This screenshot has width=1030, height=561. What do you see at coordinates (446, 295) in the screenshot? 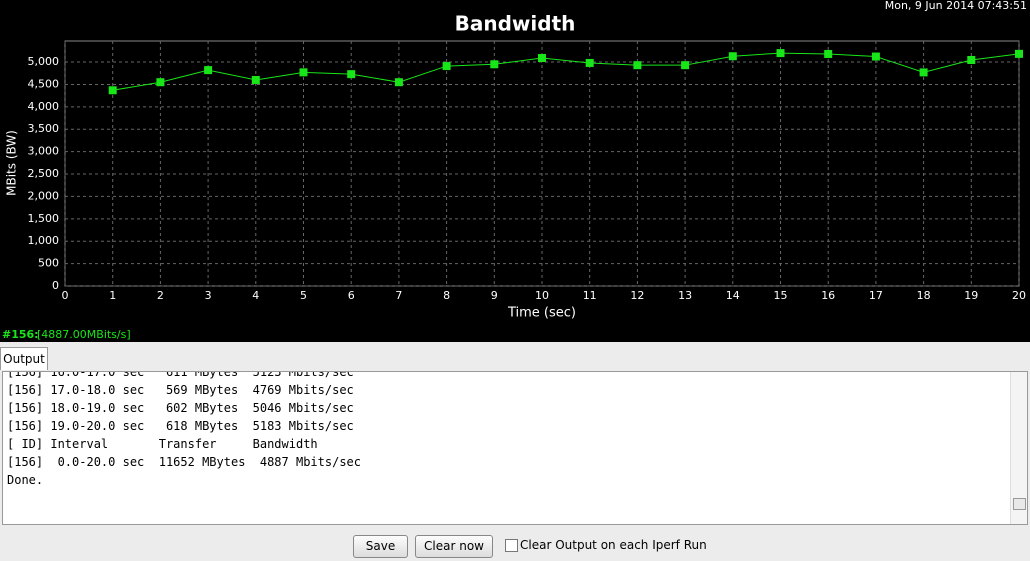
I see `x-tick-label: 8` at bounding box center [446, 295].